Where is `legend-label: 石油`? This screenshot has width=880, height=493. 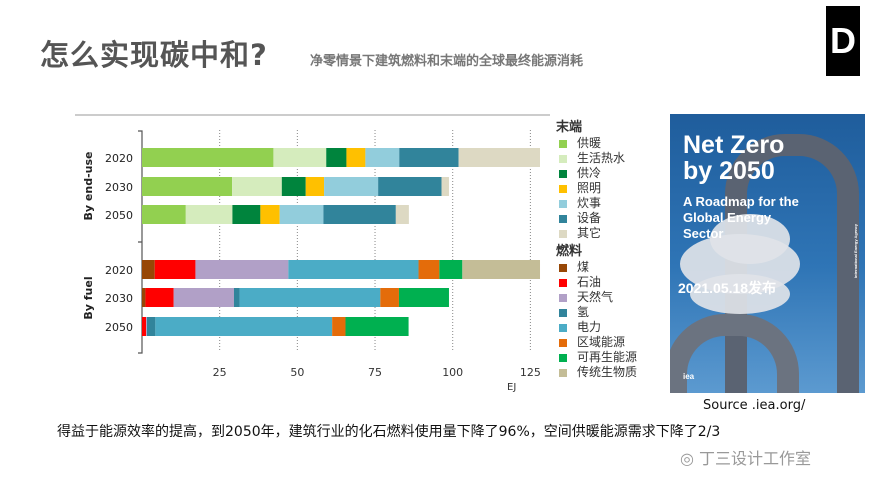
legend-label: 石油 is located at coordinates (589, 282).